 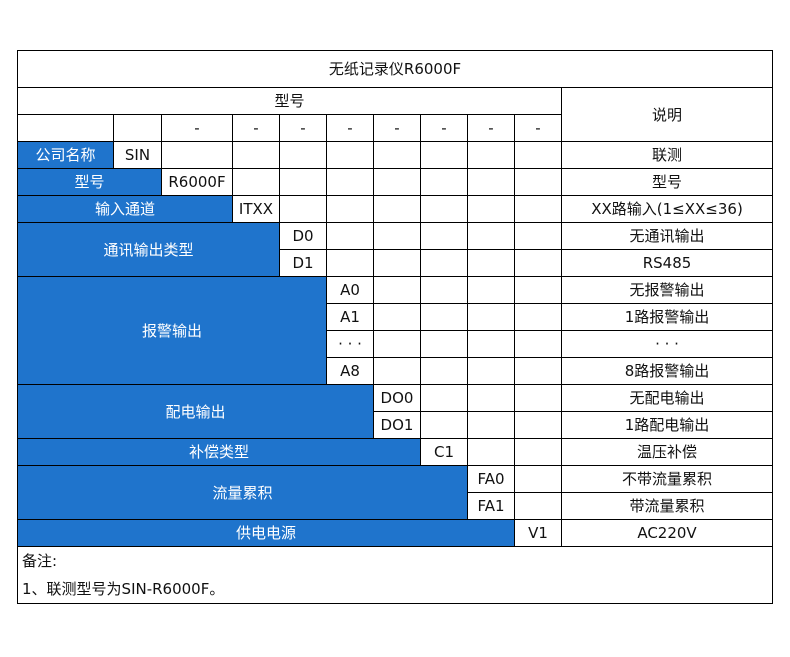 What do you see at coordinates (667, 236) in the screenshot?
I see `description-cell: 无通讯输出` at bounding box center [667, 236].